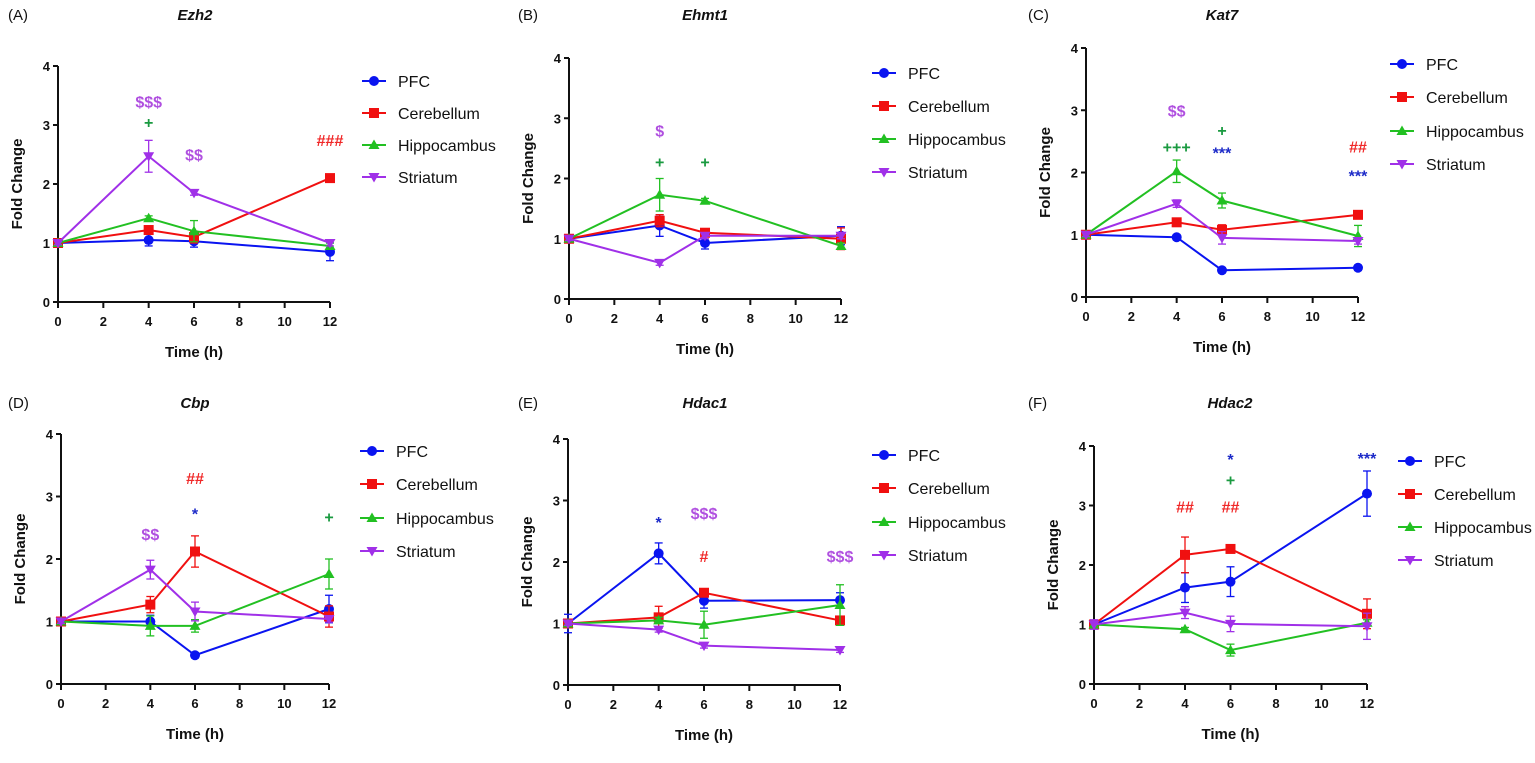 This screenshot has width=1535, height=763. Describe the element at coordinates (1475, 132) in the screenshot. I see `legend-label: Hippocambus` at that location.